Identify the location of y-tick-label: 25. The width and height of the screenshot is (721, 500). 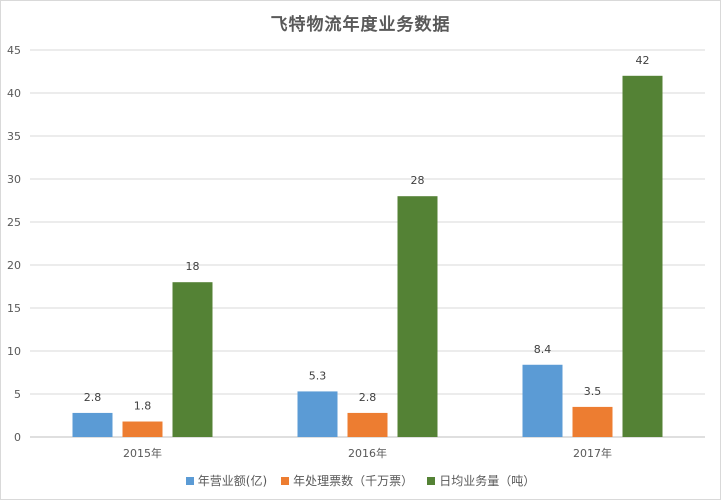
(14, 222).